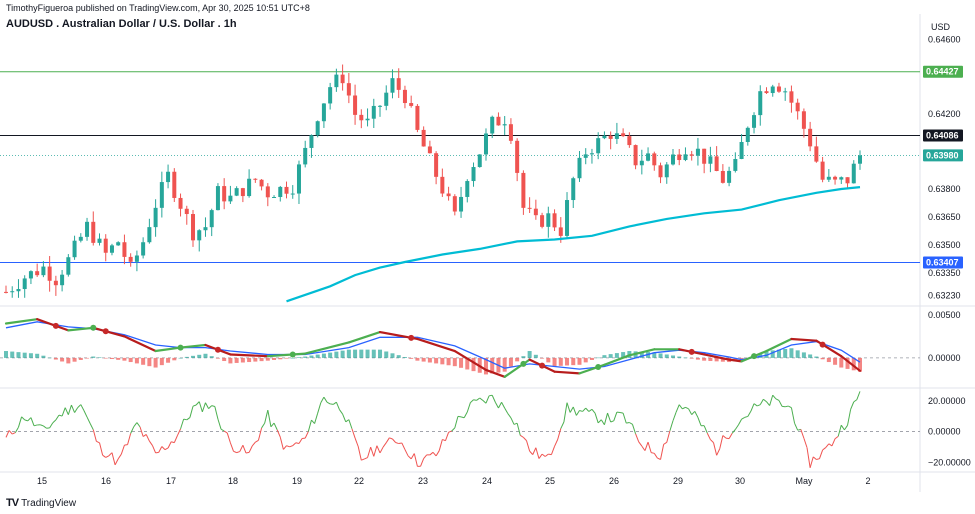 Image resolution: width=975 pixels, height=514 pixels. What do you see at coordinates (487, 481) in the screenshot?
I see `time-tick-label: 24` at bounding box center [487, 481].